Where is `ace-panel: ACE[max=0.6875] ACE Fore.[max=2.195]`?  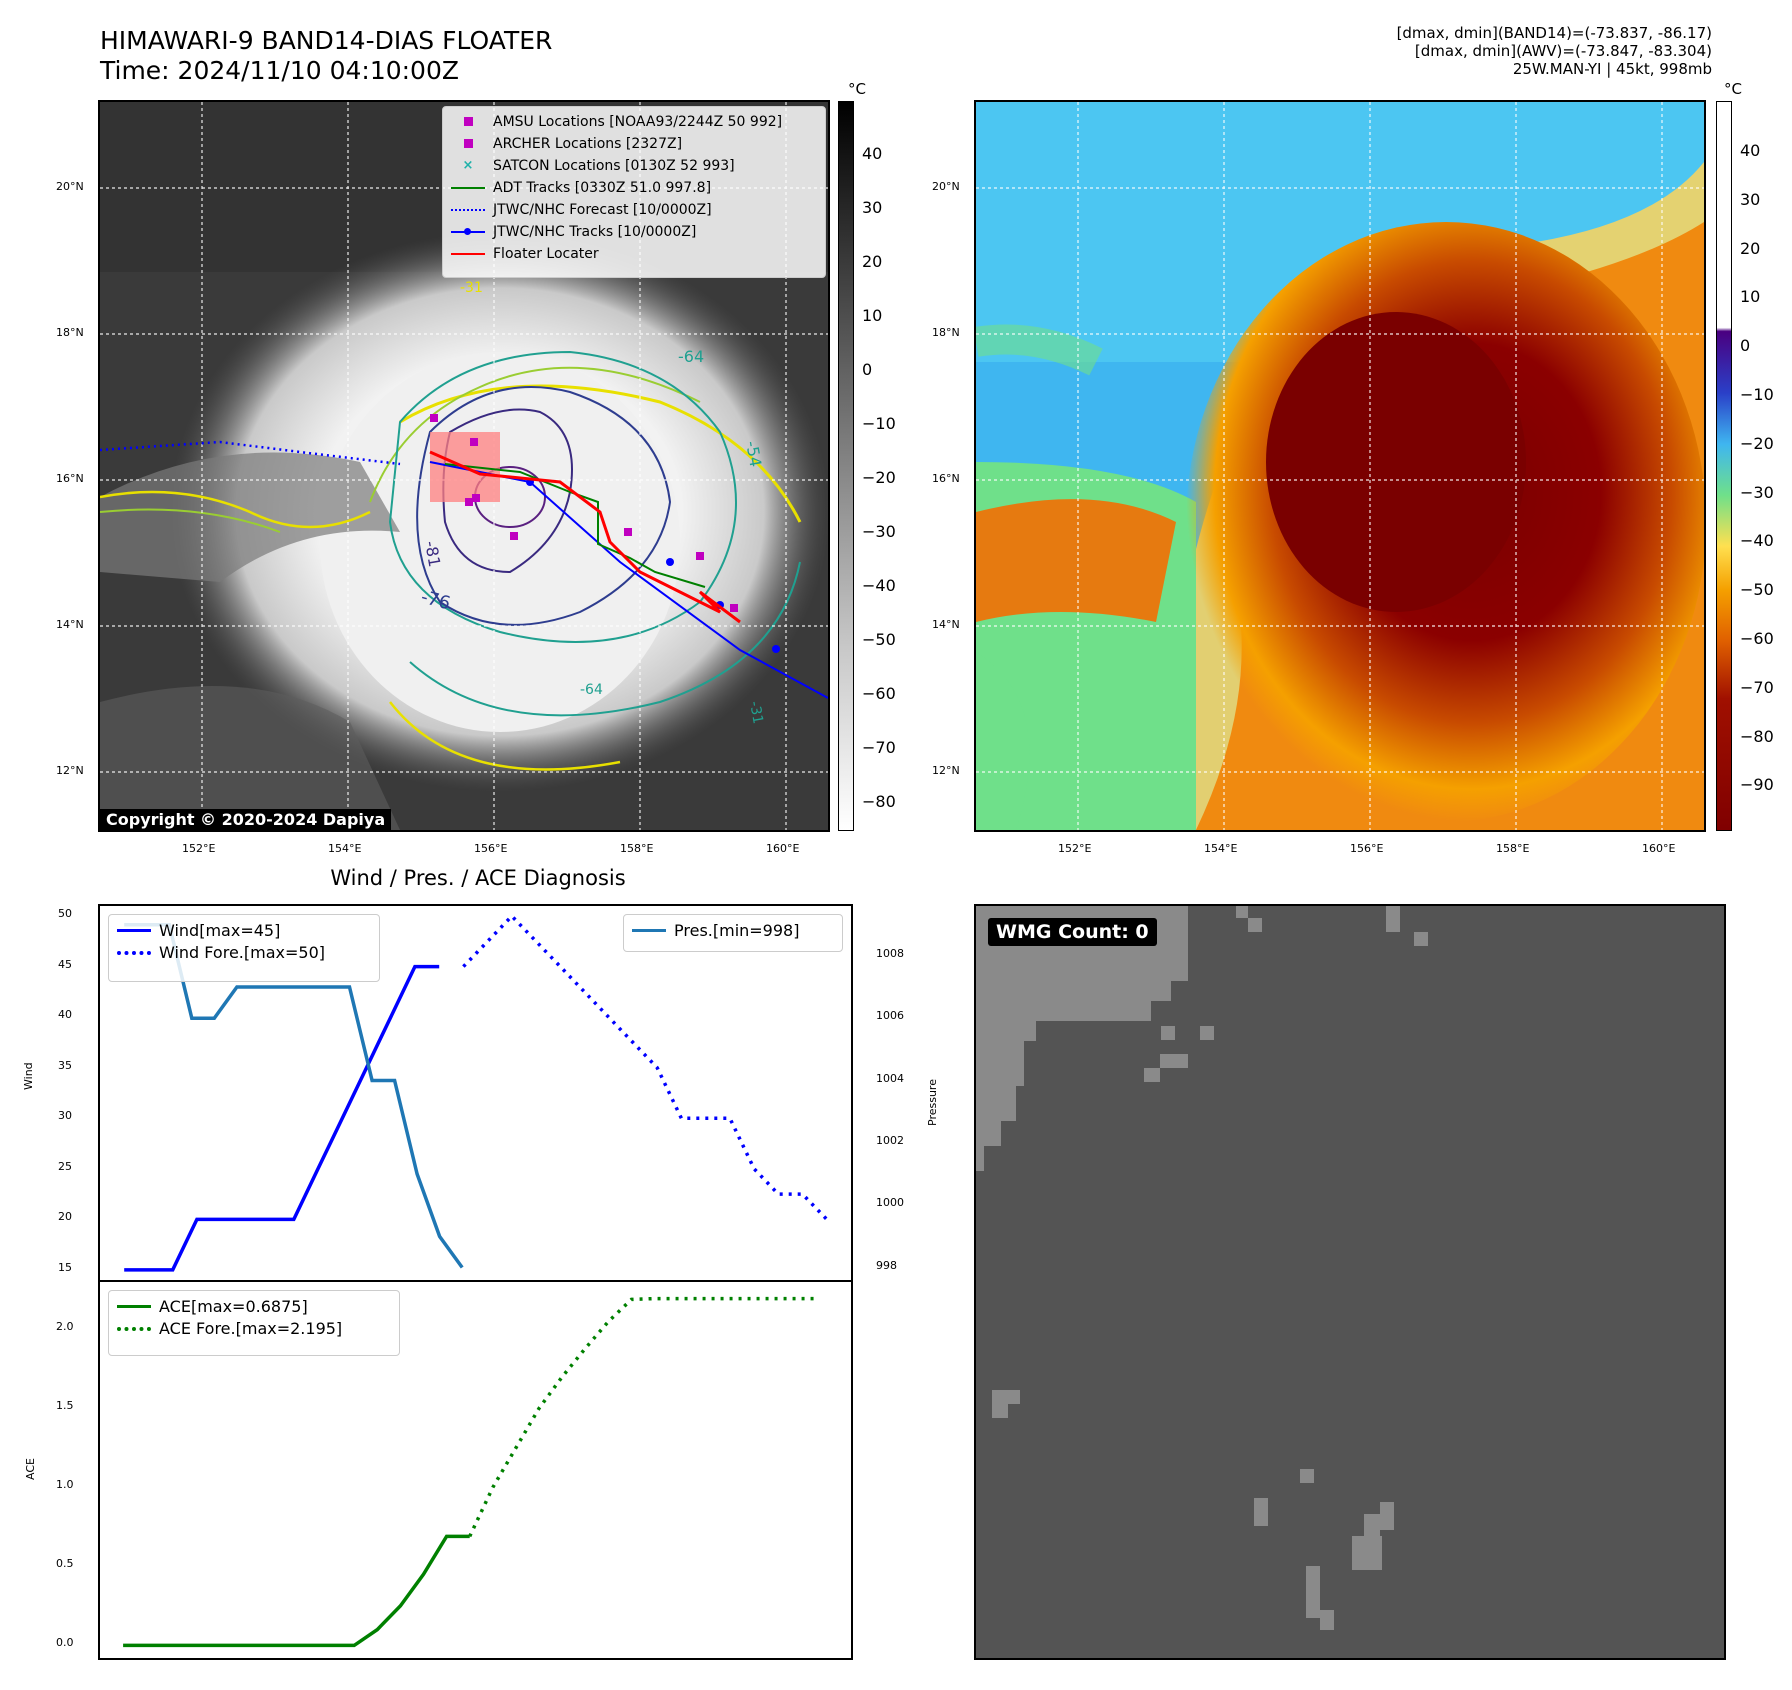 ace-panel: ACE[max=0.6875] ACE Fore.[max=2.195] is located at coordinates (475, 1470).